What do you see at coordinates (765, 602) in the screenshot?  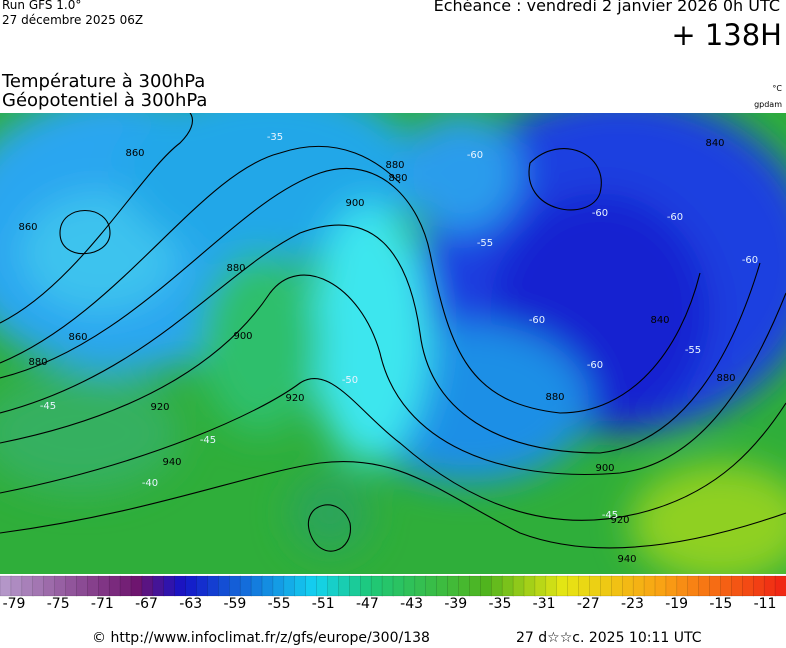 I see `colorbar-label: -11` at bounding box center [765, 602].